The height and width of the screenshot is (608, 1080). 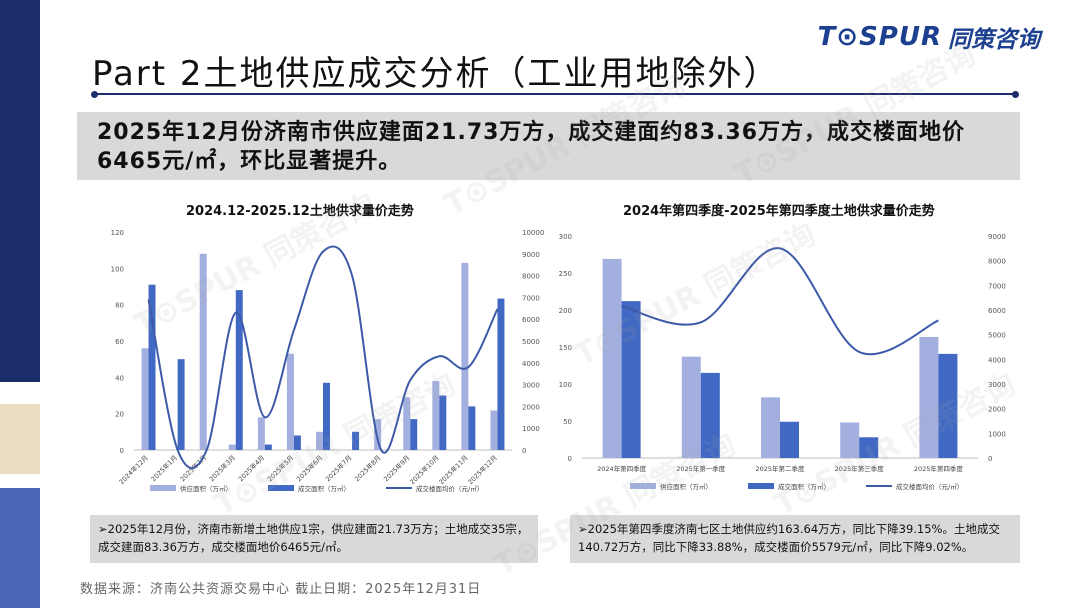 What do you see at coordinates (997, 336) in the screenshot?
I see `y2-tick-label: 5000` at bounding box center [997, 336].